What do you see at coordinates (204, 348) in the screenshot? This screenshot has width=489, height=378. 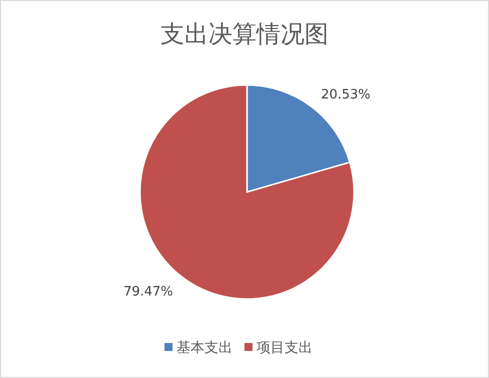 I see `legend-label: 基本支出` at bounding box center [204, 348].